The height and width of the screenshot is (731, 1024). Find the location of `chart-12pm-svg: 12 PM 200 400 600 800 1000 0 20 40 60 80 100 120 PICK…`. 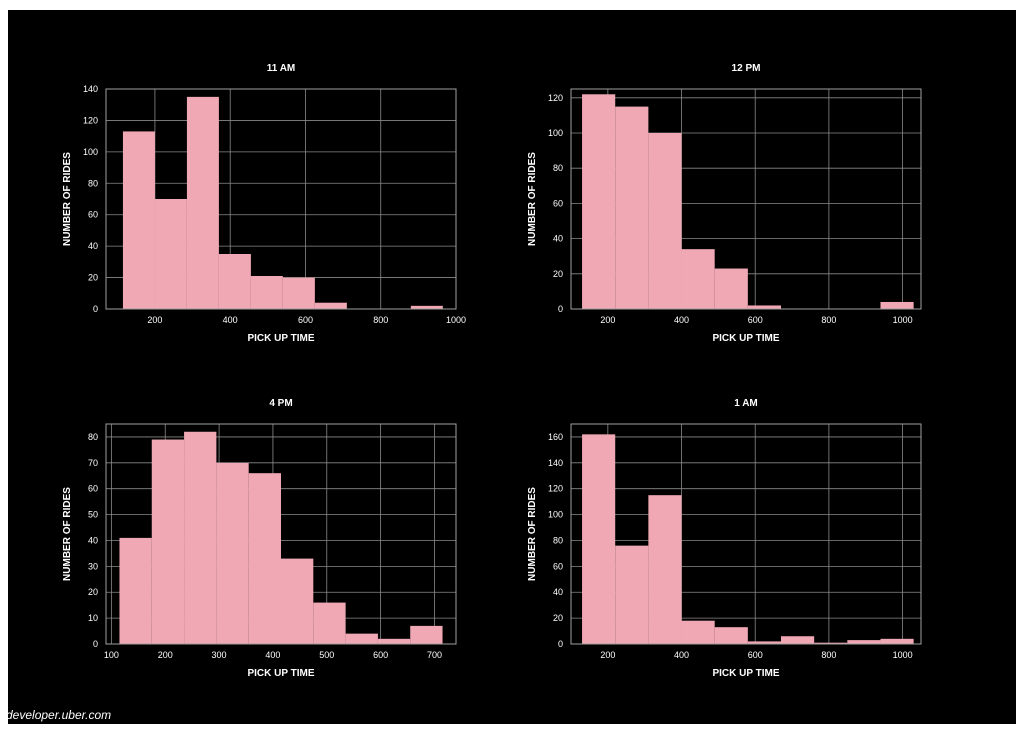

chart-12pm-svg: 12 PM 200 400 600 800 1000 0 20 40 60 80 100 120 PICK… is located at coordinates (724, 203).